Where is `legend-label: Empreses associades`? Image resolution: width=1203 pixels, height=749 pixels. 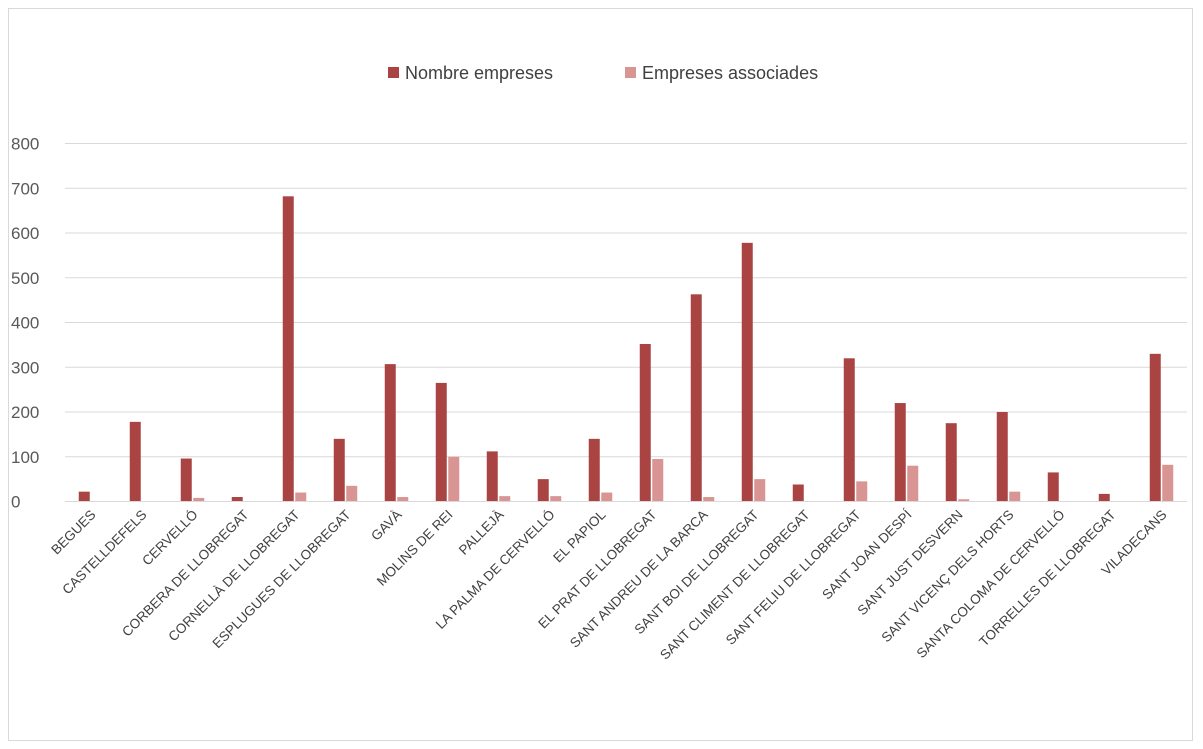 legend-label: Empreses associades is located at coordinates (730, 73).